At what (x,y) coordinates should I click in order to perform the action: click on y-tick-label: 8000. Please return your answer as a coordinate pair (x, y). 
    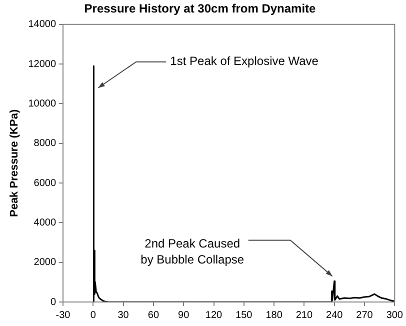
    Looking at the image, I should click on (45, 144).